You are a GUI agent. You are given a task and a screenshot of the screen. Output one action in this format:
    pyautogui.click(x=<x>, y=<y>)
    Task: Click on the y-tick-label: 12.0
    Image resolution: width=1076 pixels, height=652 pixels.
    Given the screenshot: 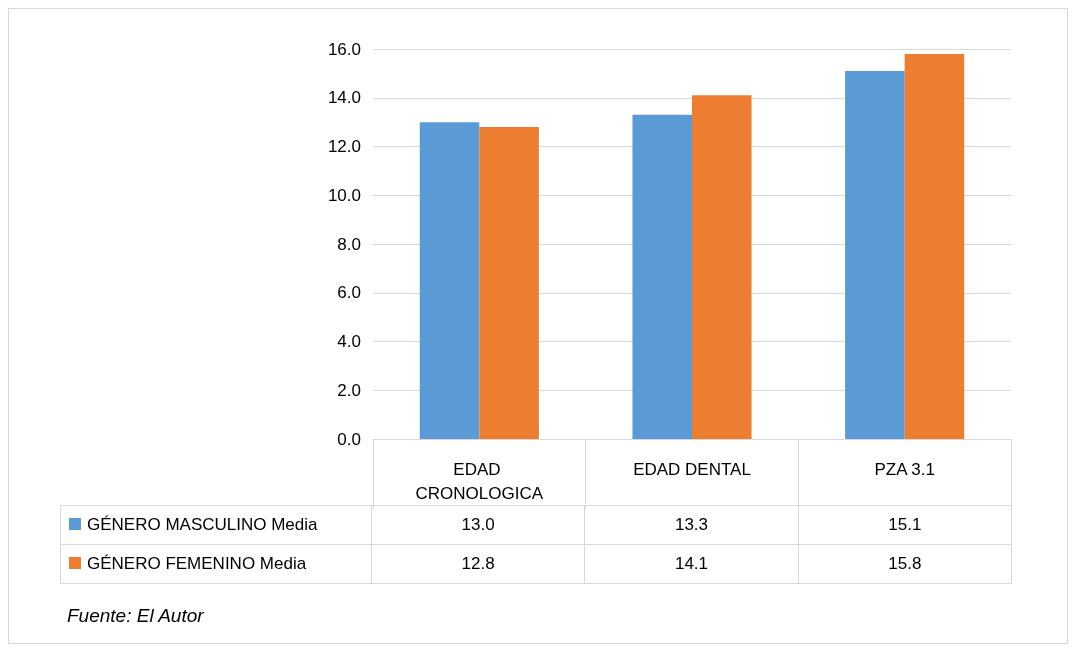 What is the action you would take?
    pyautogui.click(x=344, y=146)
    